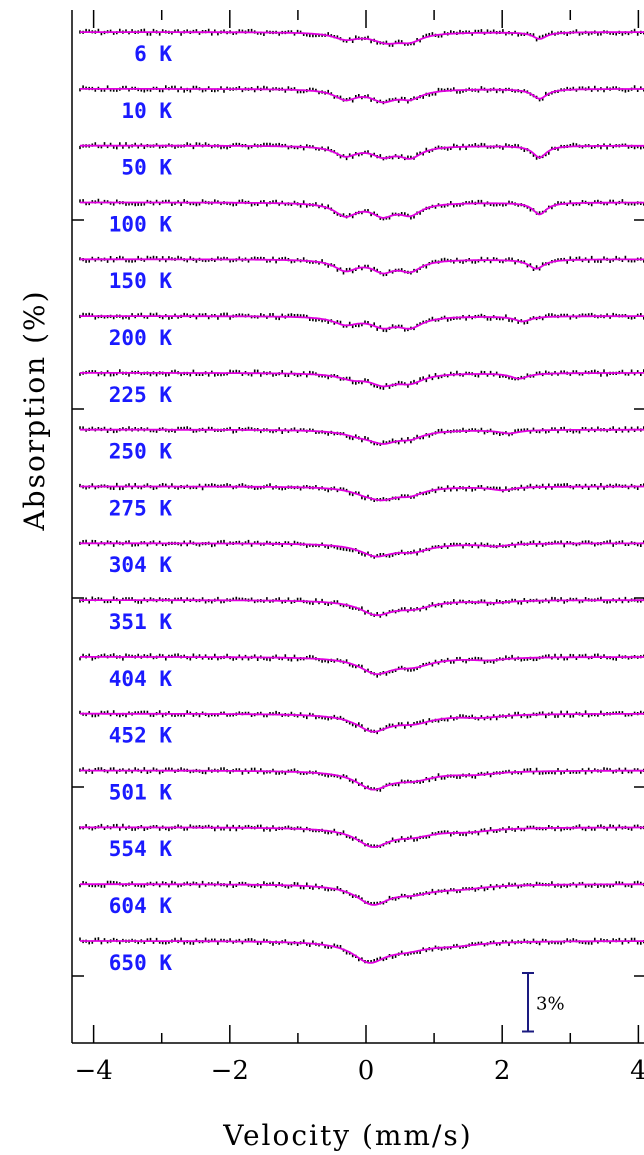 The height and width of the screenshot is (1155, 644). Describe the element at coordinates (153, 54) in the screenshot. I see `temperature-label: 6 K` at that location.